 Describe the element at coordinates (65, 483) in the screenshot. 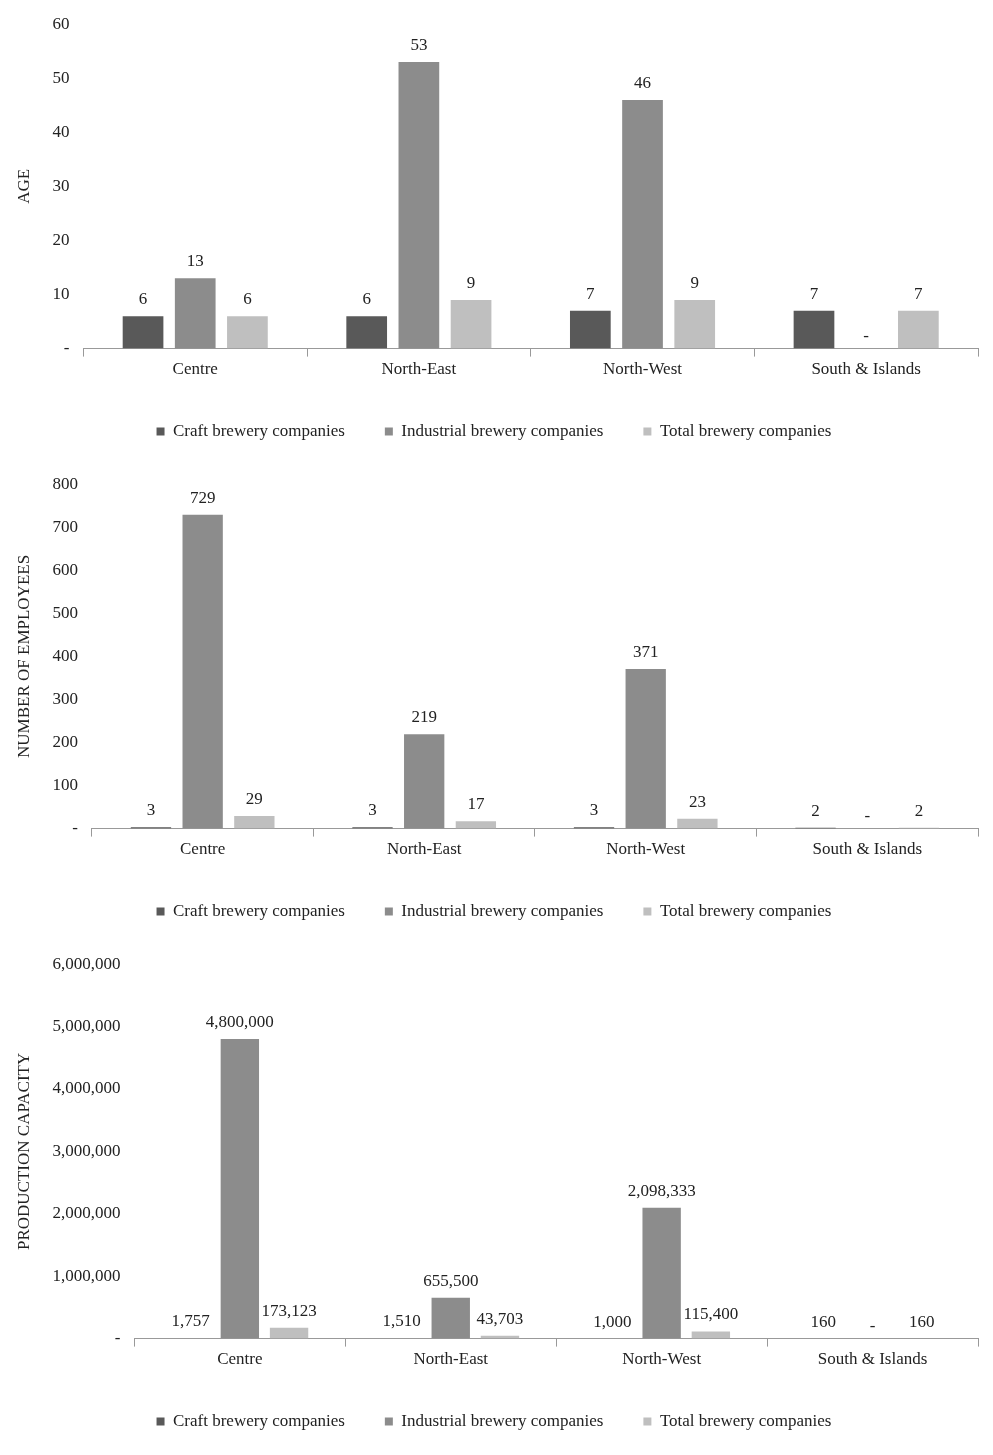

I see `y-tick-label: 800` at that location.